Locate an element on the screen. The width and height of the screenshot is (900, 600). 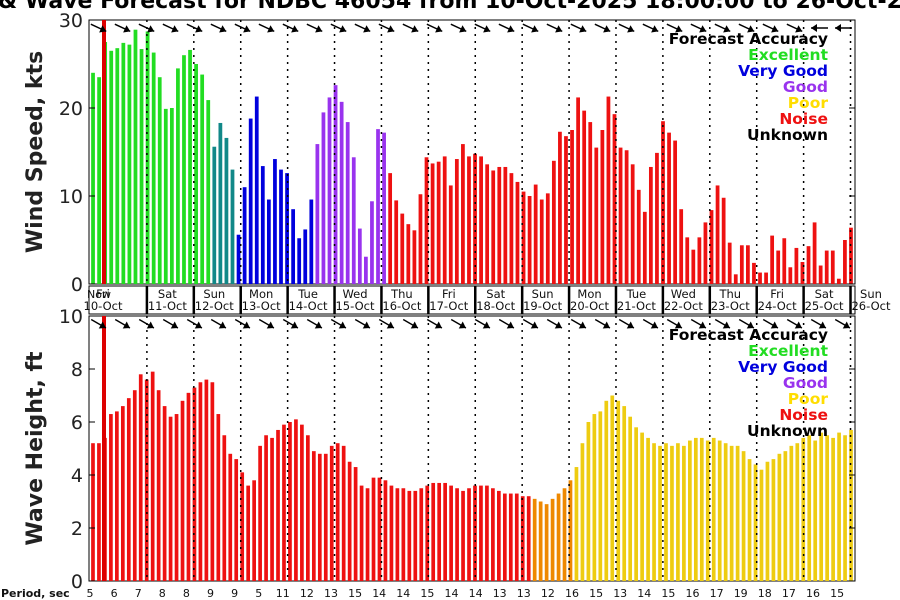
wind-day-name: Fri is located at coordinates (449, 294).